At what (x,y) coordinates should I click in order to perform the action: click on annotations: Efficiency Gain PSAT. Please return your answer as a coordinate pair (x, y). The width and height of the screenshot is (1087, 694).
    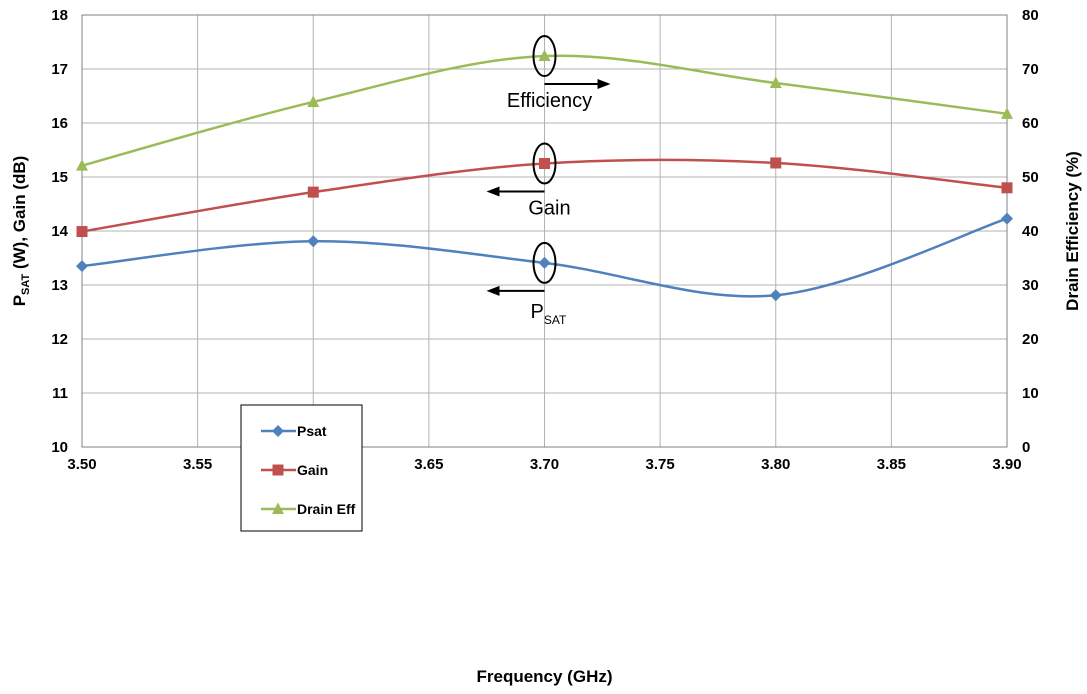
    Looking at the image, I should click on (548, 181).